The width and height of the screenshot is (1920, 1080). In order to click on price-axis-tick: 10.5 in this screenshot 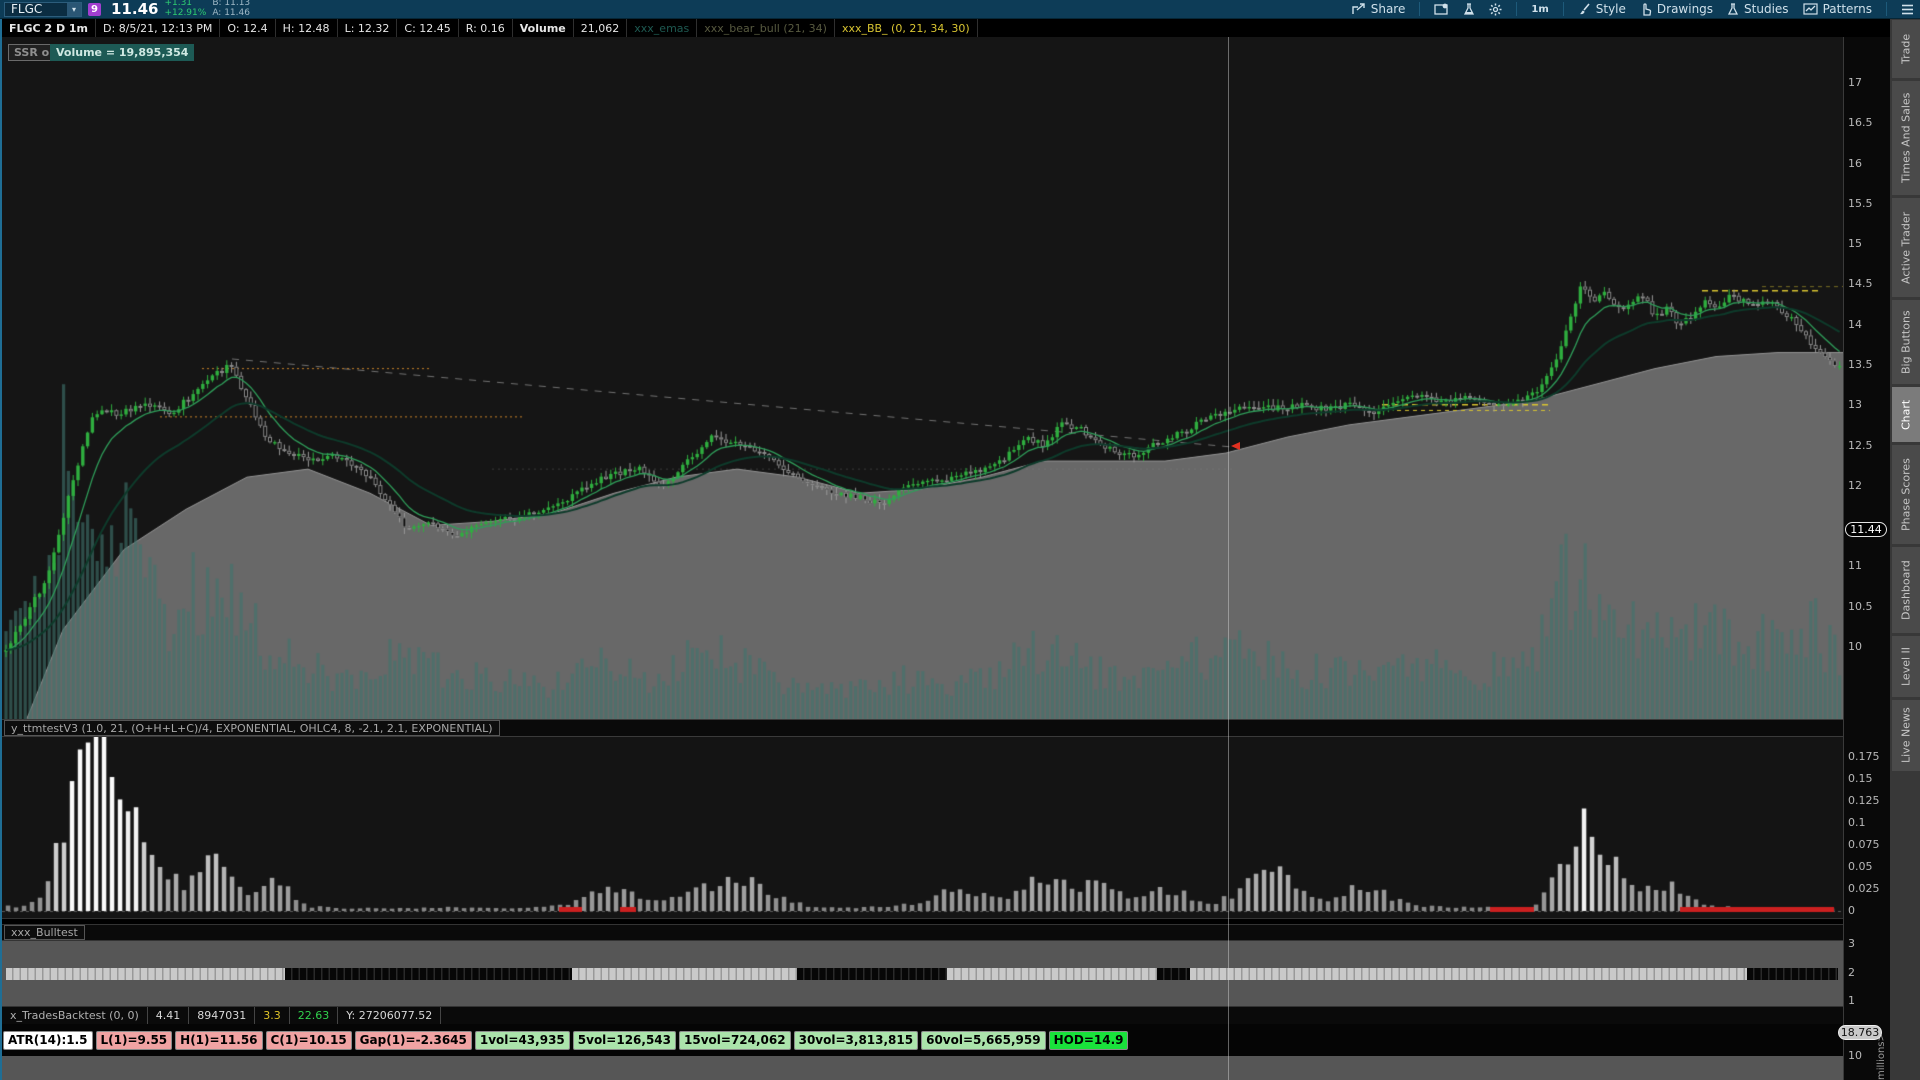, I will do `click(1860, 606)`.